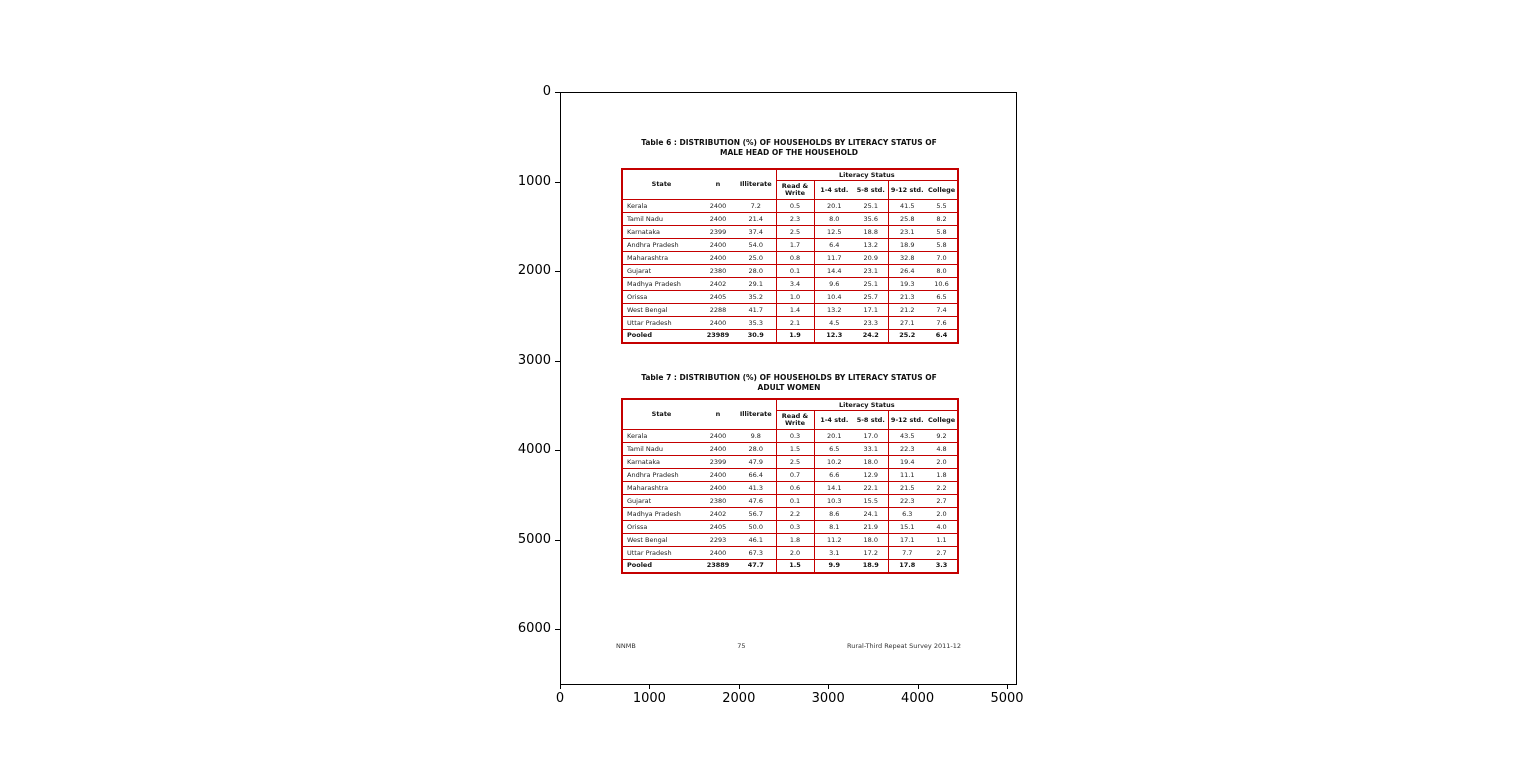  I want to click on cell: 25.1, so click(871, 284).